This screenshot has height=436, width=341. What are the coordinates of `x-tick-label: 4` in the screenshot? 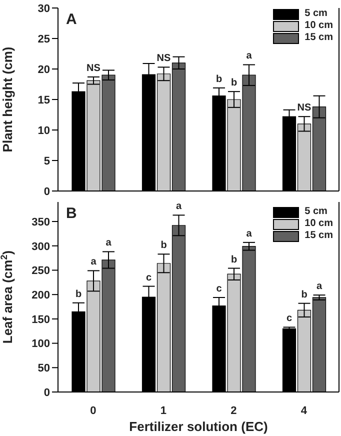 It's located at (304, 410).